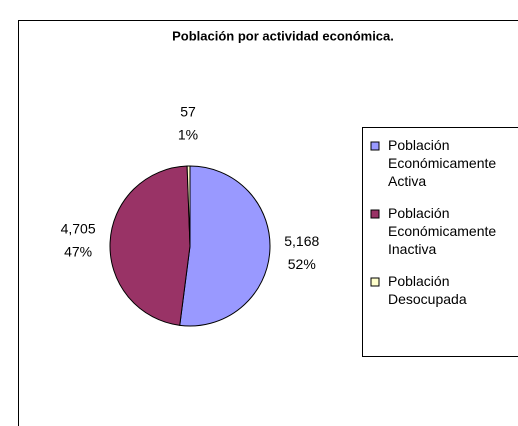 Image resolution: width=518 pixels, height=426 pixels. I want to click on data-label: 5,168, so click(301, 241).